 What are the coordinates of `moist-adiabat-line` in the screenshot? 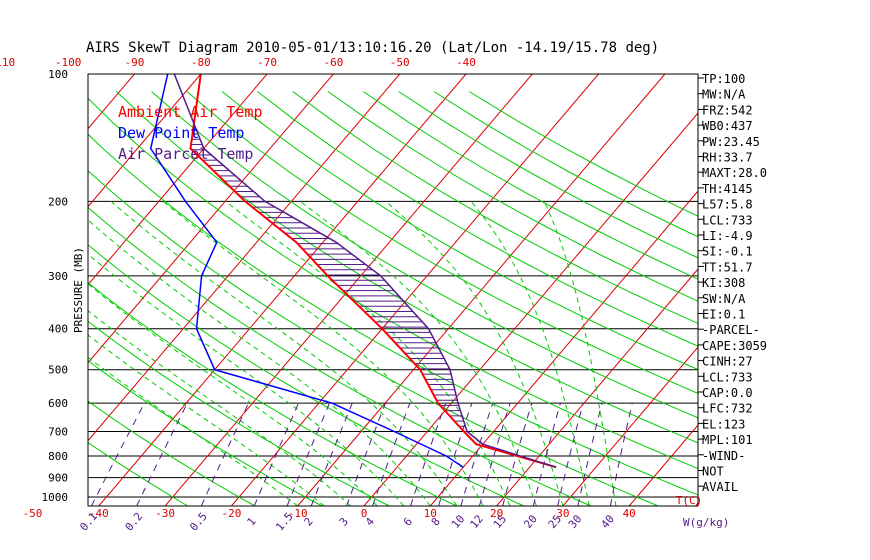 It's located at (220, 408).